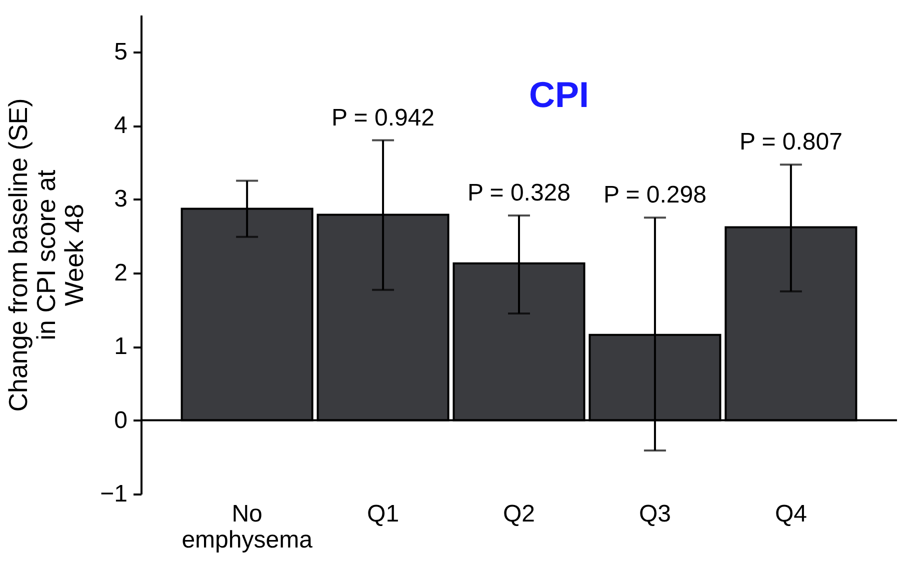 Image resolution: width=908 pixels, height=562 pixels. I want to click on x-tick-label: Q2, so click(519, 514).